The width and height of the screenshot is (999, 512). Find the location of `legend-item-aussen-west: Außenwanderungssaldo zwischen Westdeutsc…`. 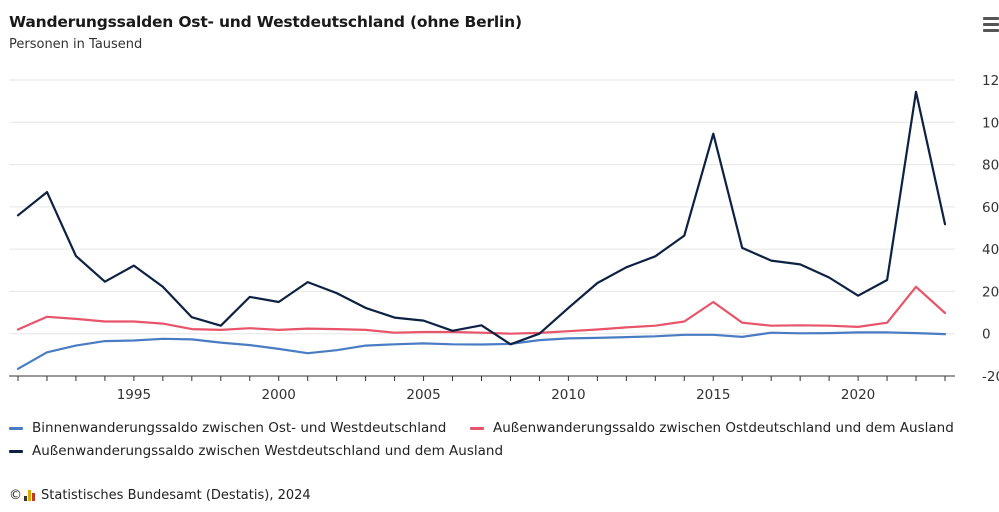

legend-item-aussen-west: Außenwanderungssaldo zwischen Westdeutsc… is located at coordinates (256, 451).